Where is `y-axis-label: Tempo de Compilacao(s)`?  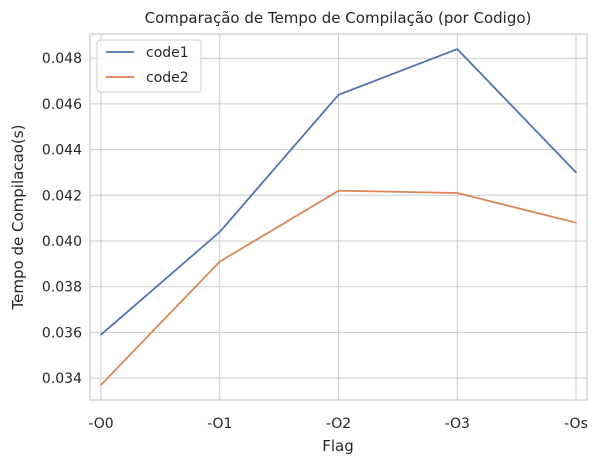
y-axis-label: Tempo de Compilacao(s) is located at coordinates (18, 218).